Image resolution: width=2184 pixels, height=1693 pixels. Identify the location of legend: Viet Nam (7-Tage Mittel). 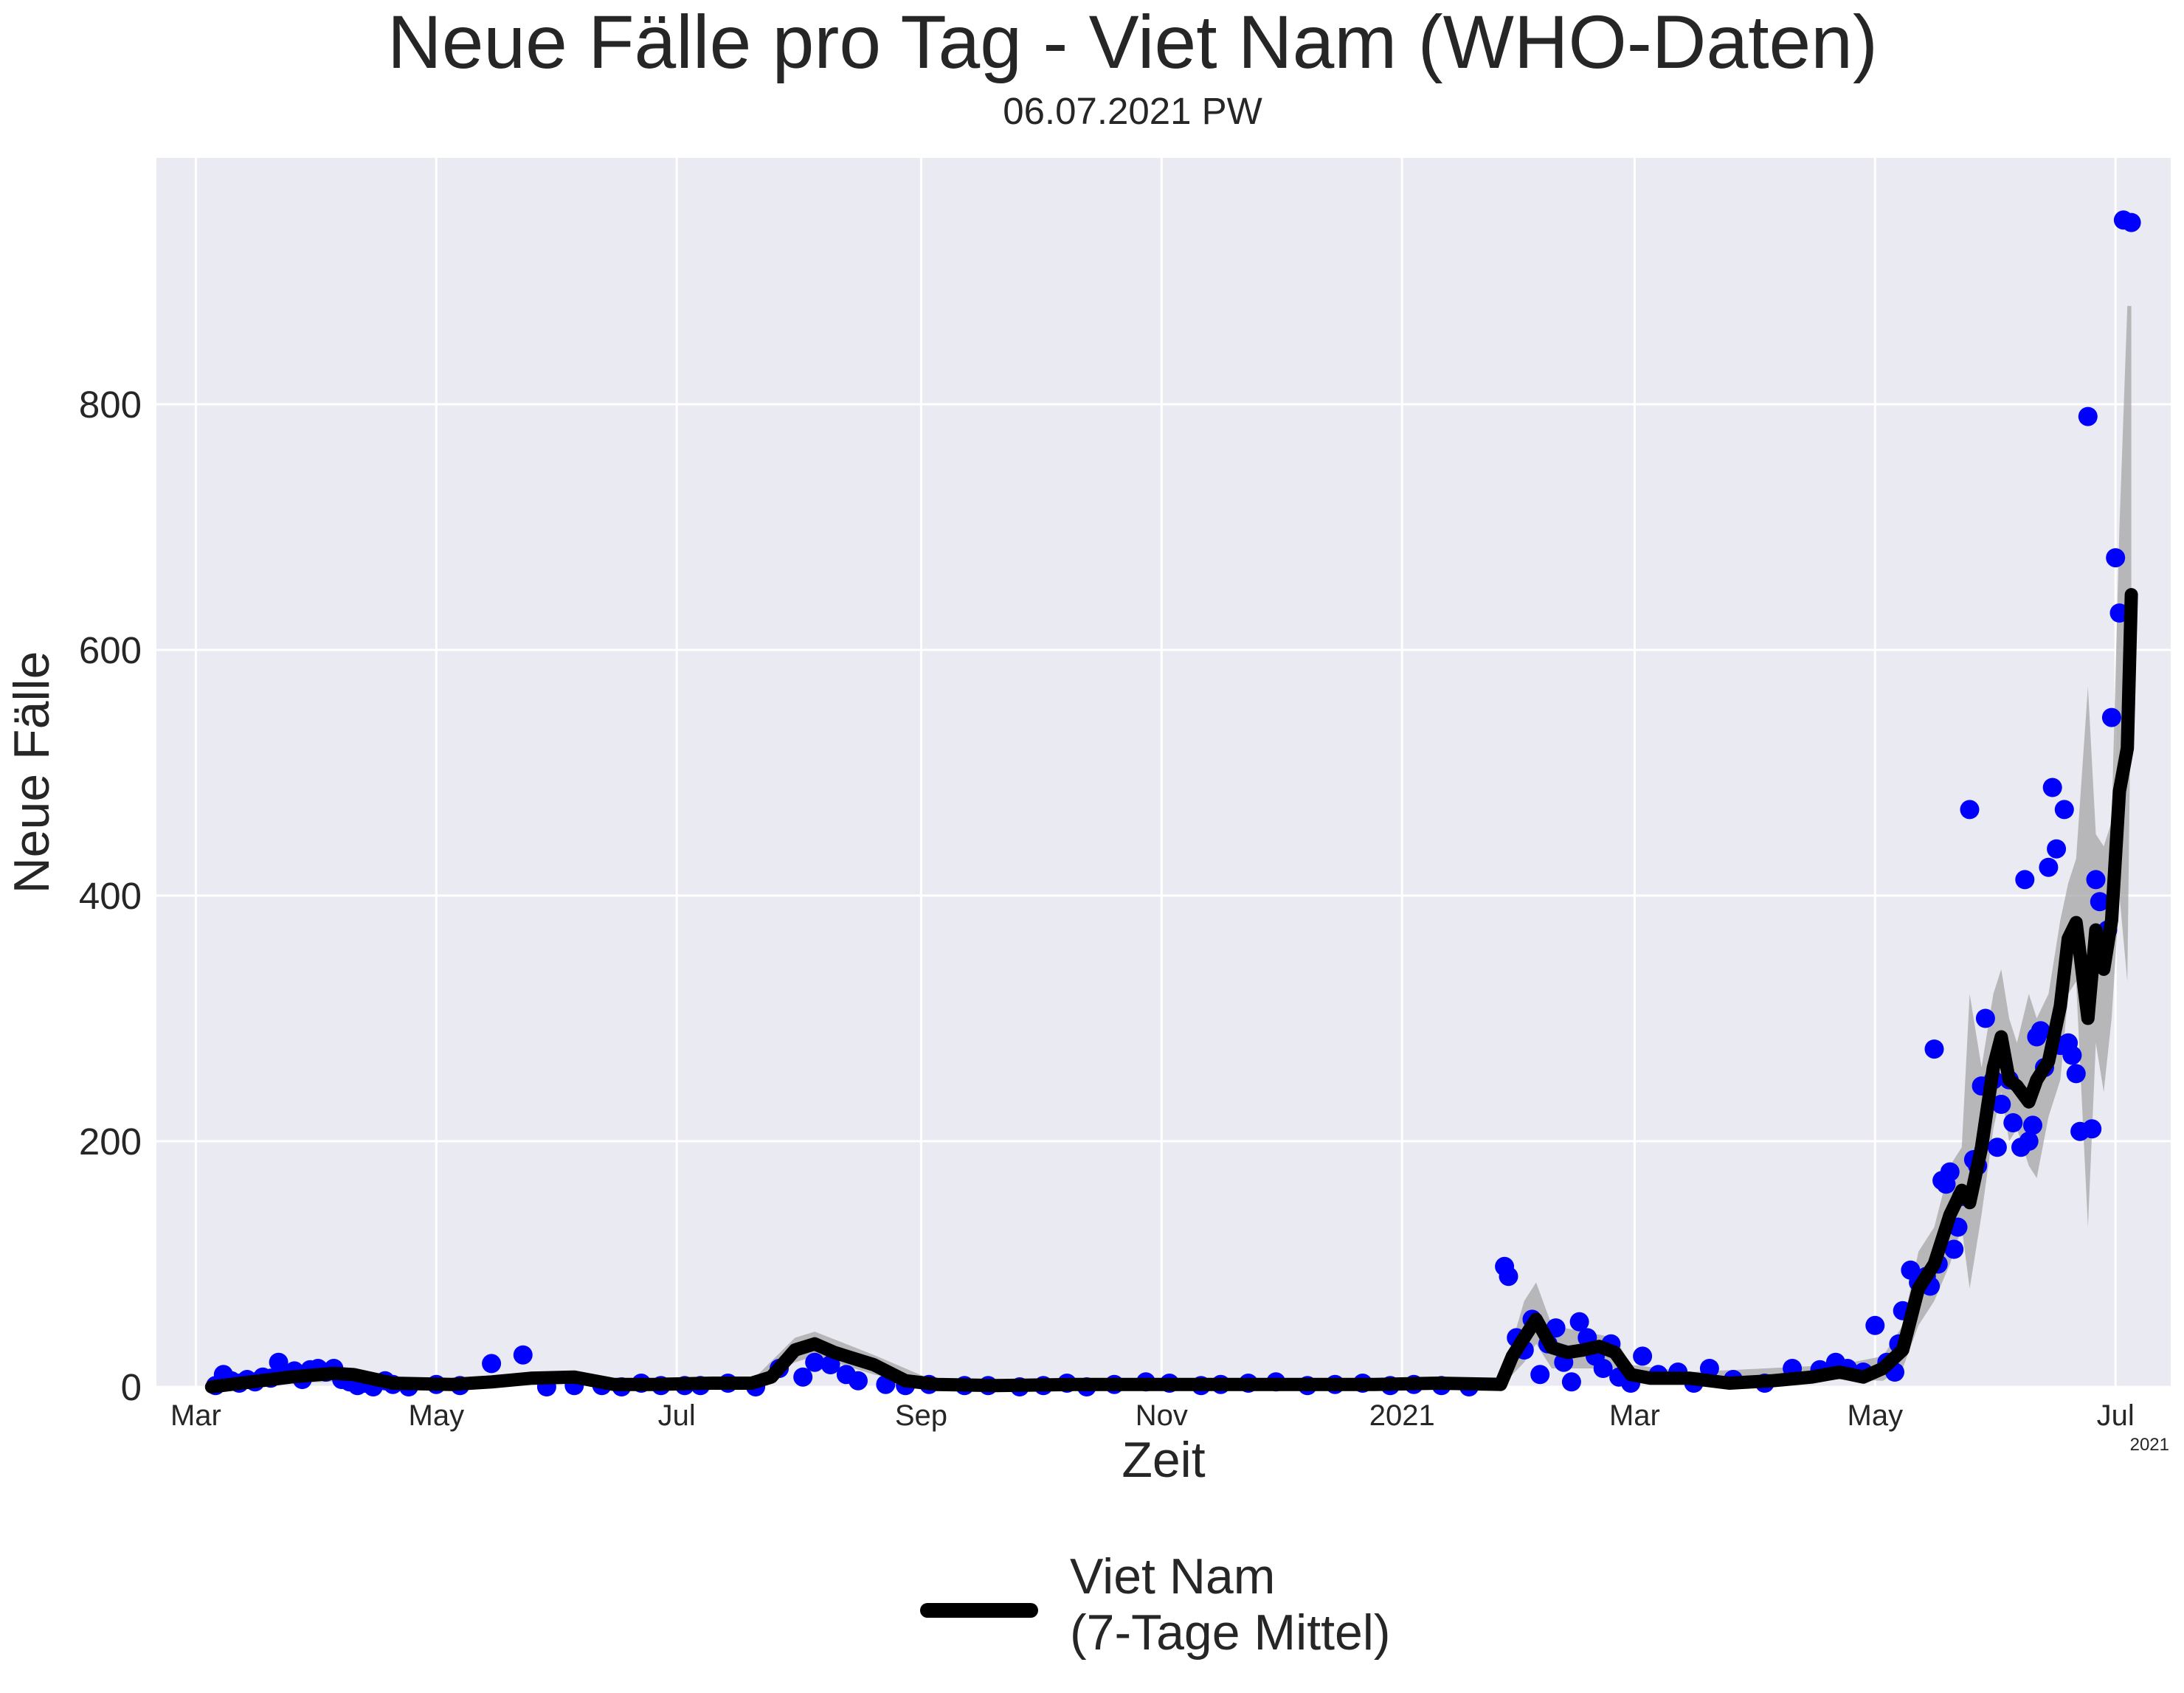
(1155, 1604).